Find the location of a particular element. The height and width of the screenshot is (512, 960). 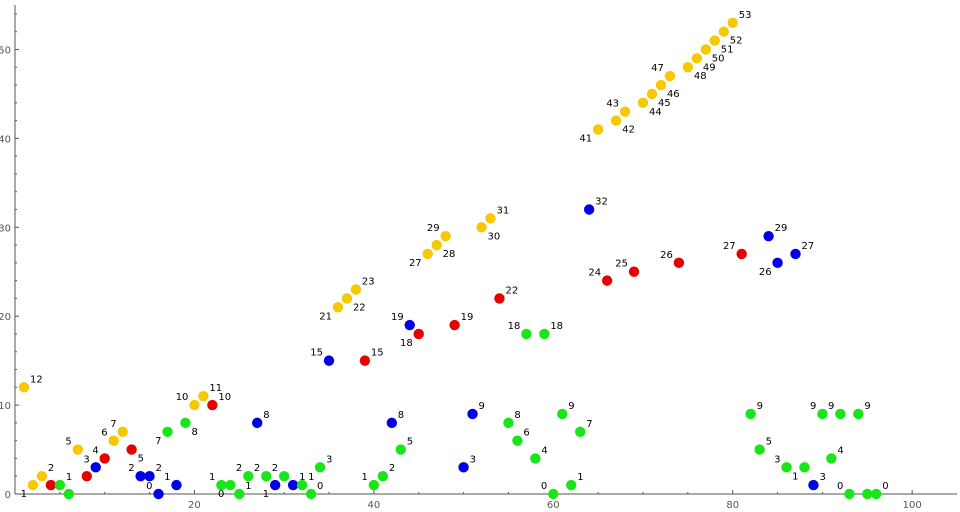

y-tick-label: 40 is located at coordinates (5, 139).